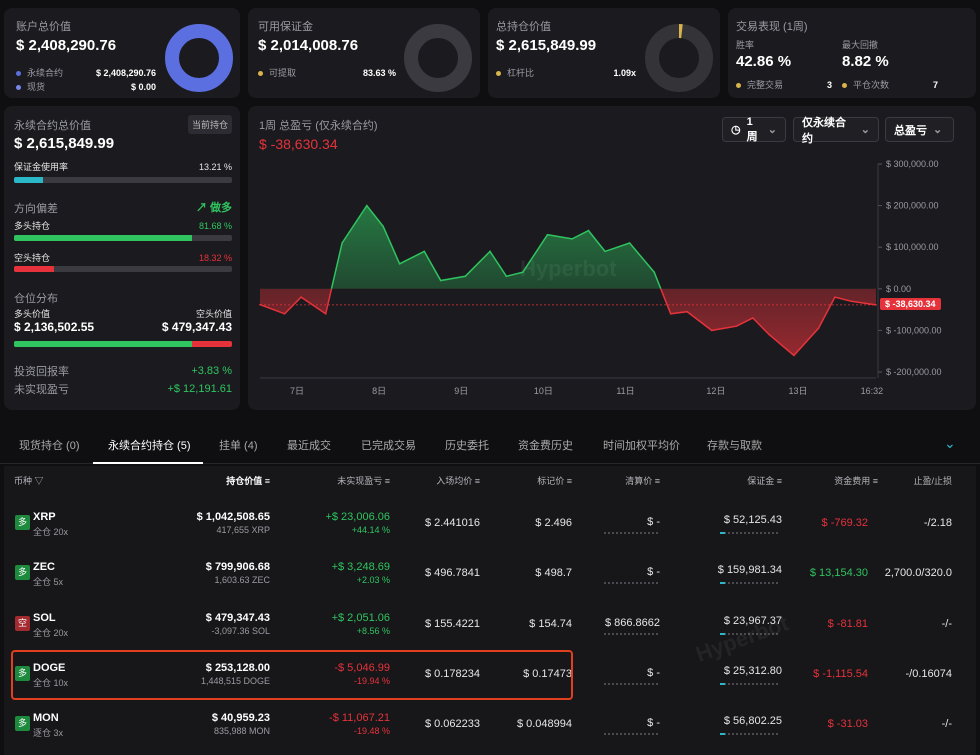 The width and height of the screenshot is (980, 755). Describe the element at coordinates (46, 718) in the screenshot. I see `coin-name: MON` at that location.